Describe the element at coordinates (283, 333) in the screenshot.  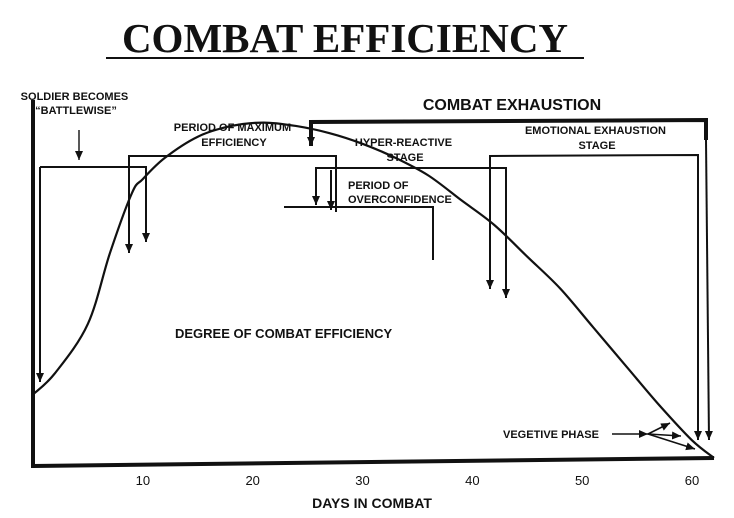
I see `series-label: DEGREE OF COMBAT EFFICIENCY` at that location.